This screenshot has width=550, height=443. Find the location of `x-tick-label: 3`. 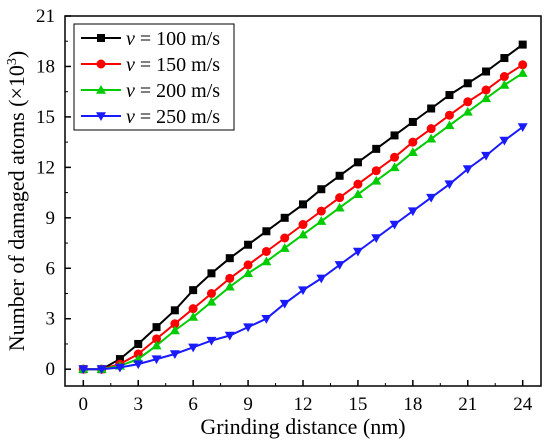

x-tick-label: 3 is located at coordinates (138, 404).